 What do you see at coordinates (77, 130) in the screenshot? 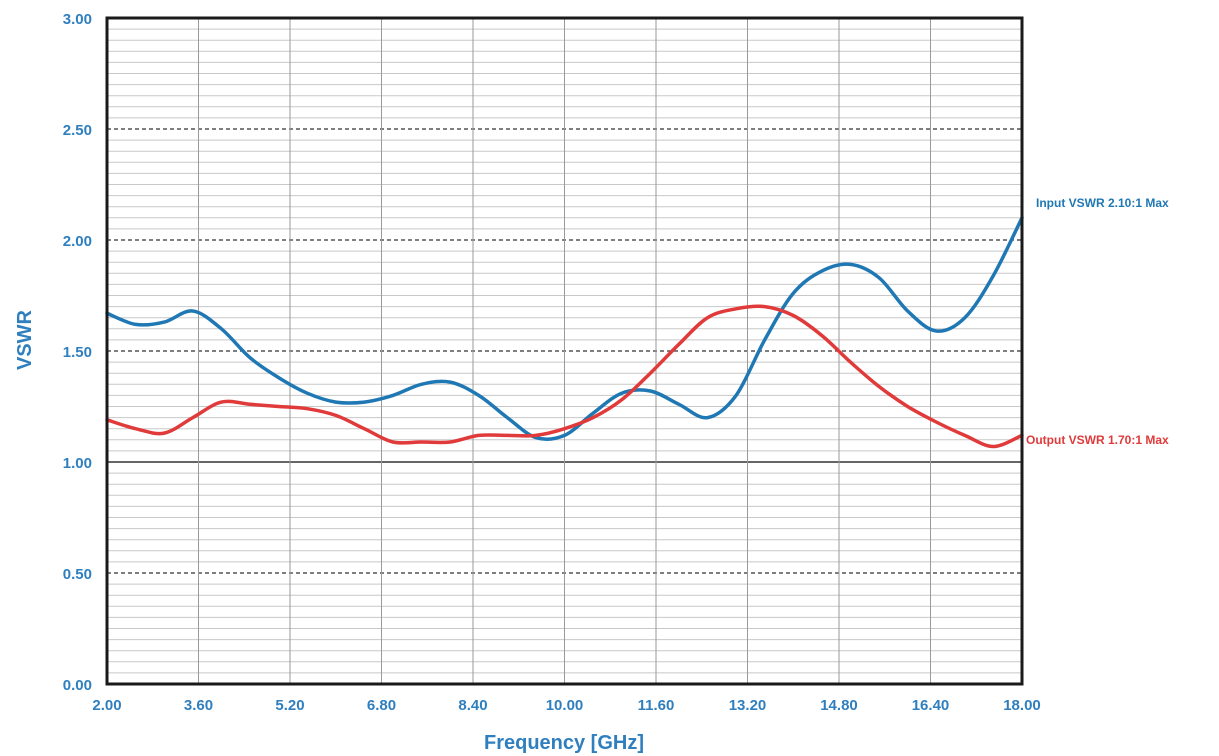
I see `y-tick-label: 2.50` at bounding box center [77, 130].